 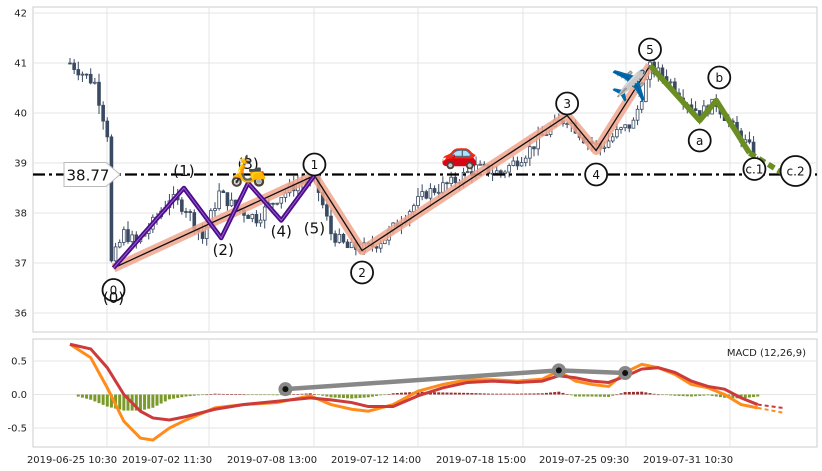 I want to click on subwave-label: (5), so click(x=314, y=229).